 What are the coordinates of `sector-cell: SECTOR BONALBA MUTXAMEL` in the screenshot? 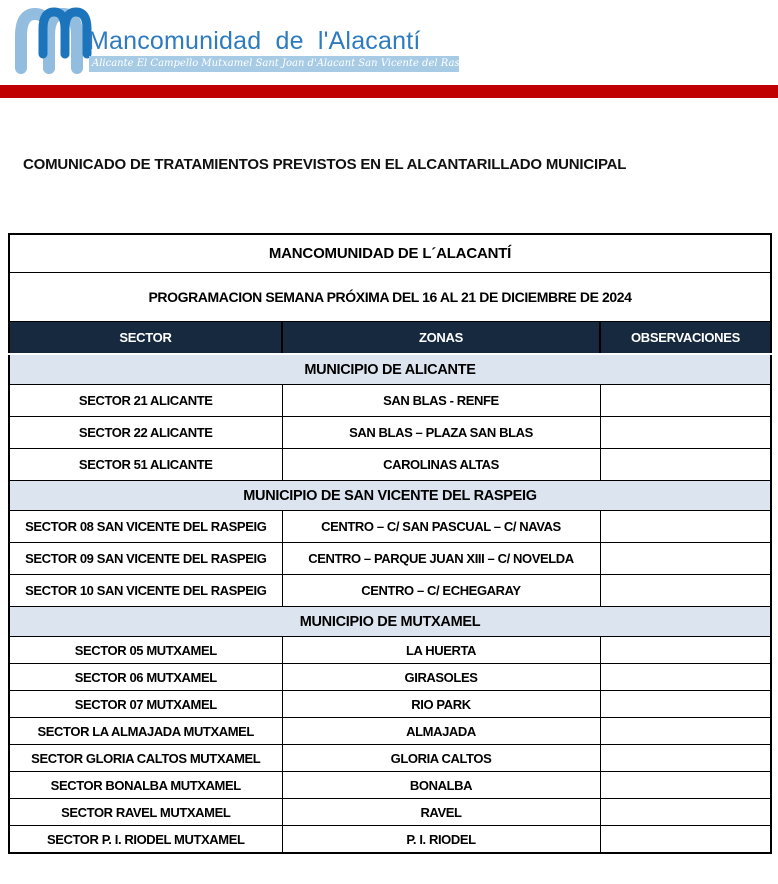 It's located at (145, 785).